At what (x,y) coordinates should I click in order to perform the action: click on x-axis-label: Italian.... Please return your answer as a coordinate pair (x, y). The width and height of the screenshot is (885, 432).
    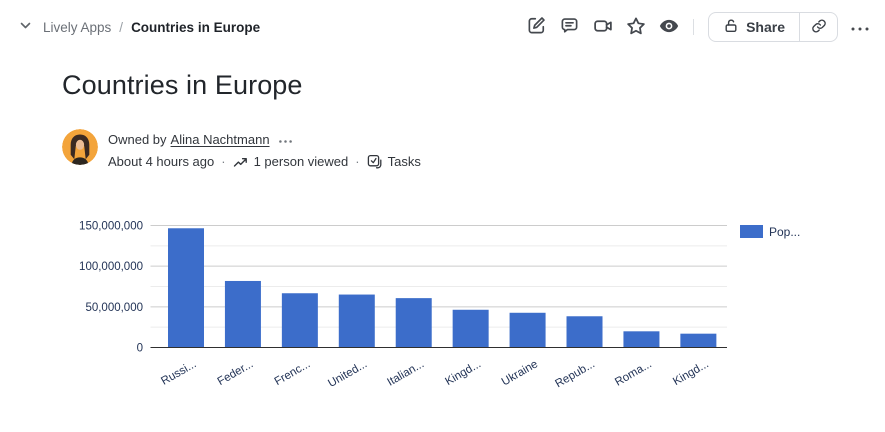
    Looking at the image, I should click on (405, 373).